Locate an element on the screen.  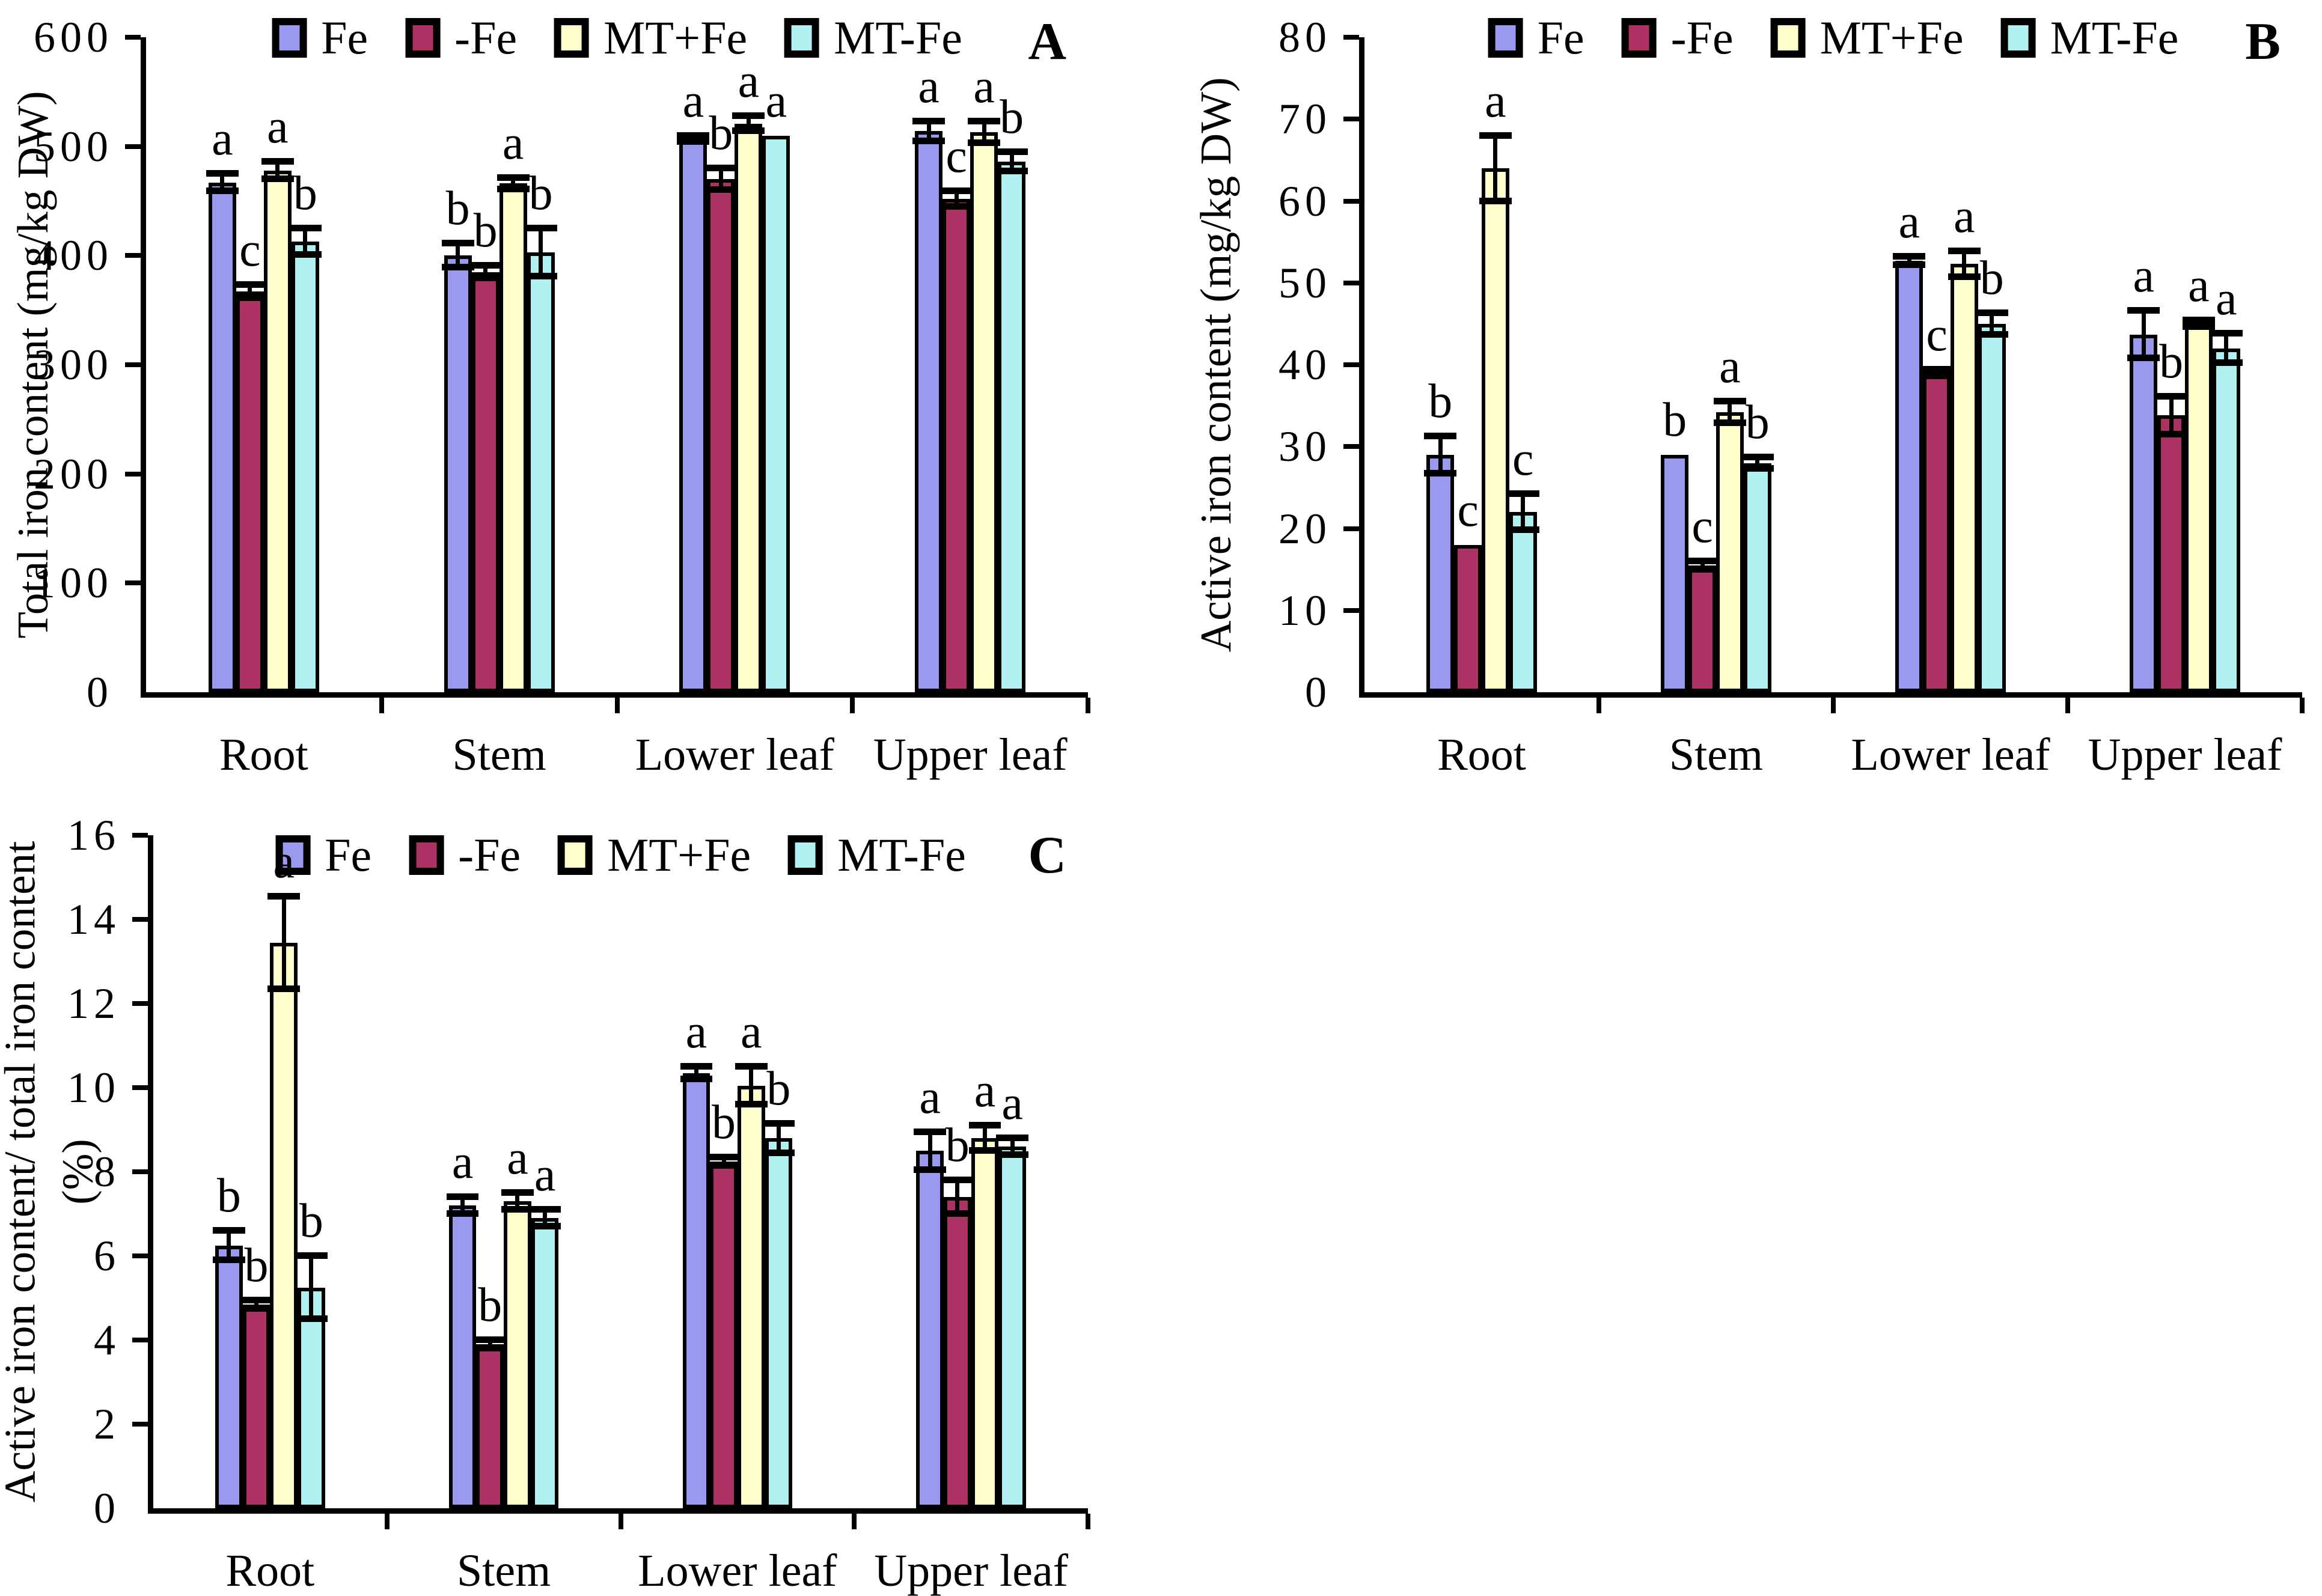
legend-item--Fe: -Fe is located at coordinates (1677, 37).